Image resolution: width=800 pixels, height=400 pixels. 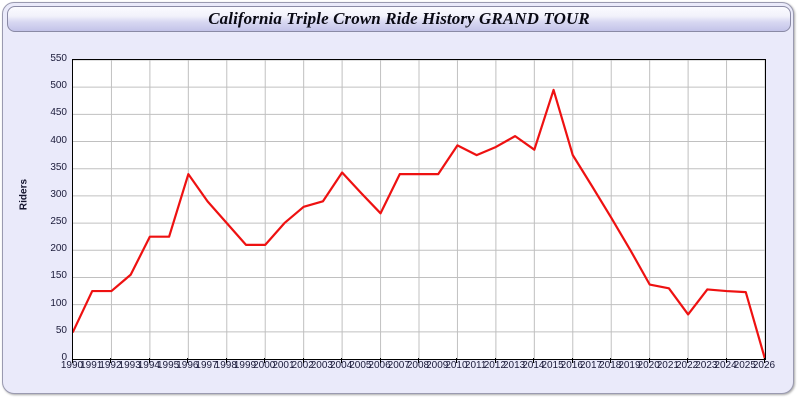 I want to click on x-tick-label: 2000, so click(x=264, y=365).